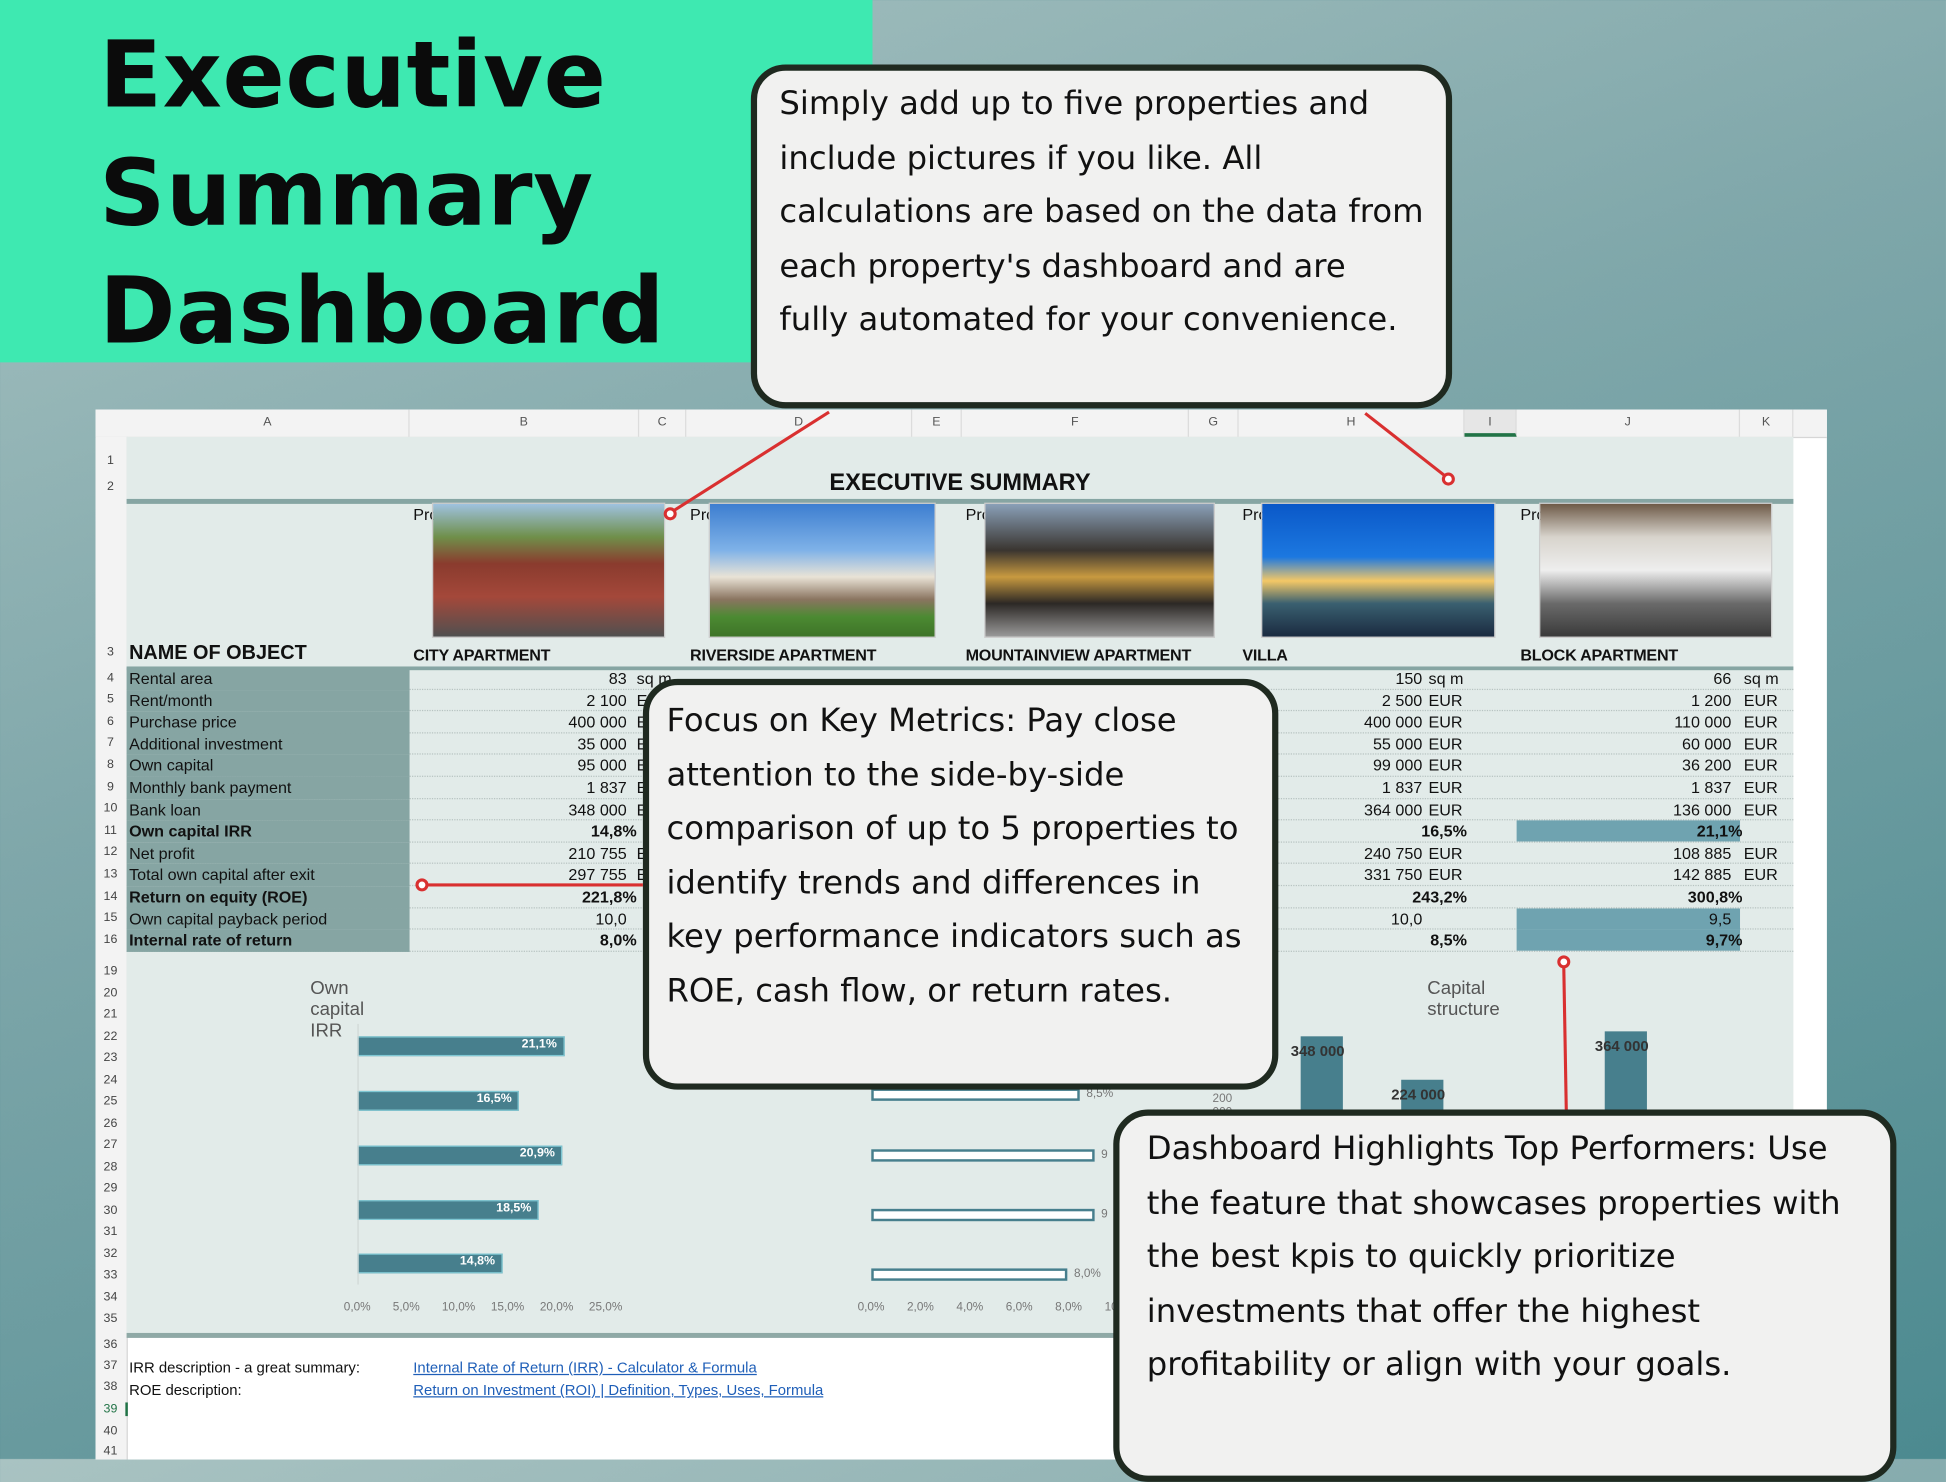  I want to click on property-5-value: 108 885, so click(1702, 853).